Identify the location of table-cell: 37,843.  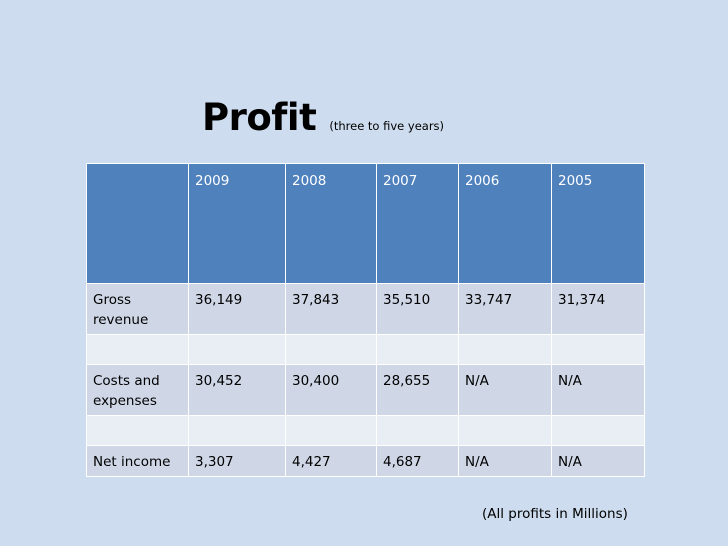
(331, 309).